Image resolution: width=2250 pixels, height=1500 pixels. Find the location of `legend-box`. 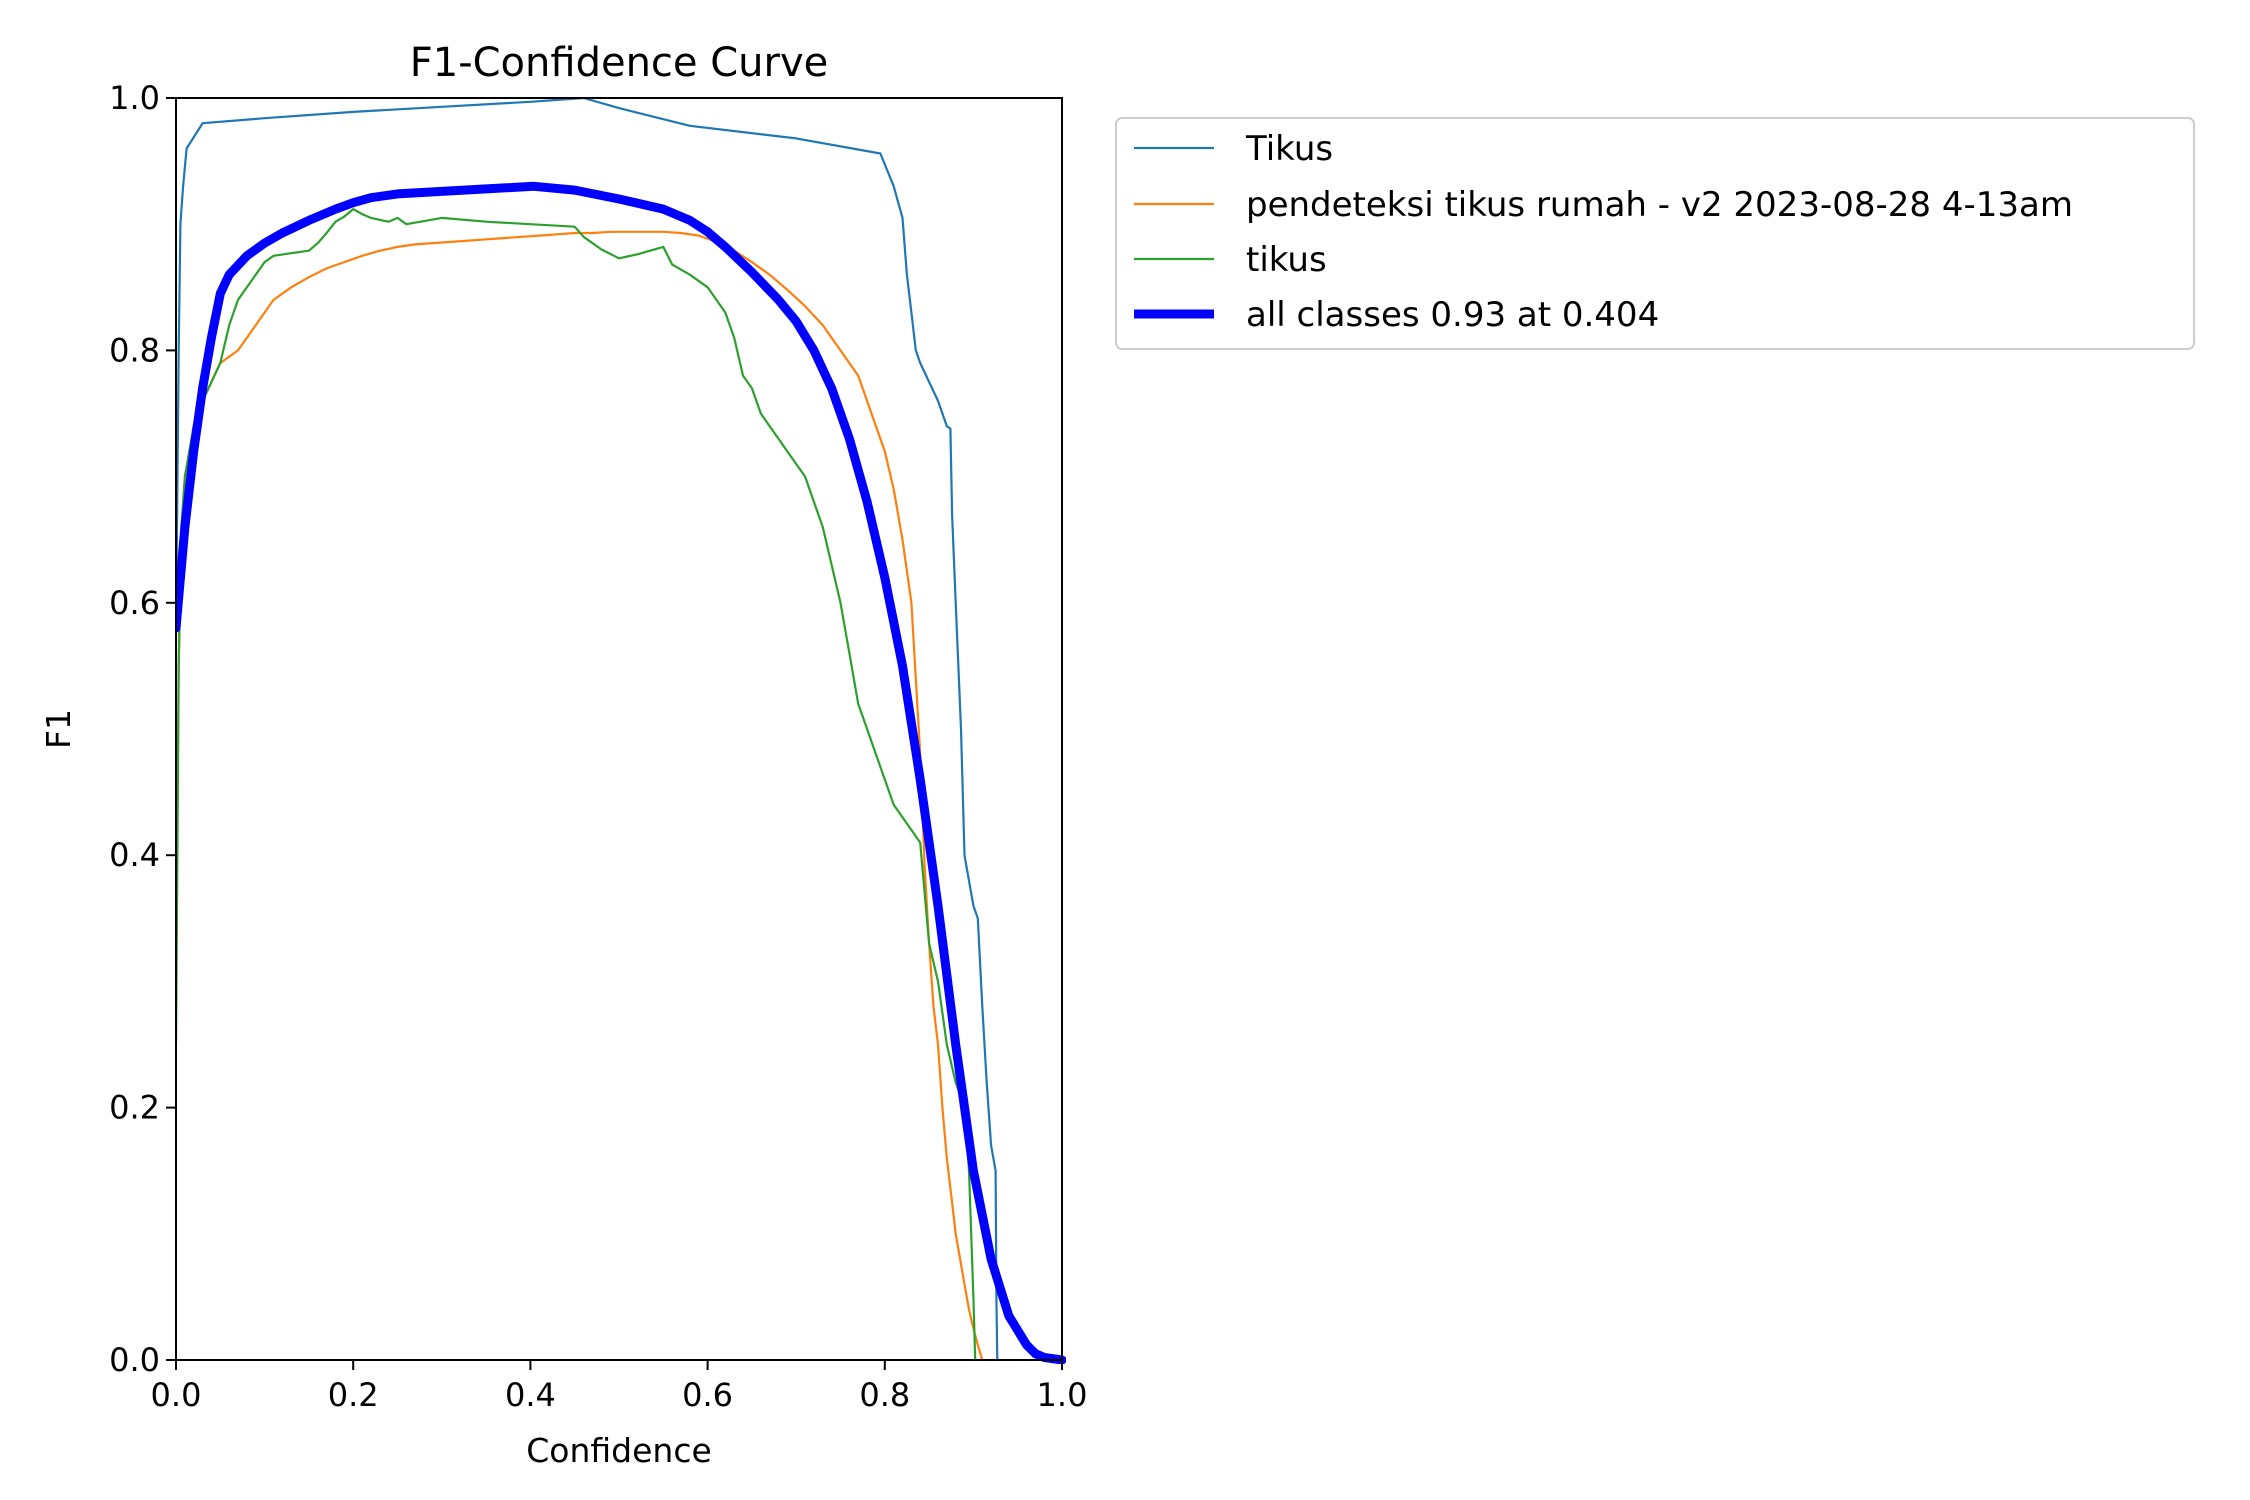

legend-box is located at coordinates (1655, 233).